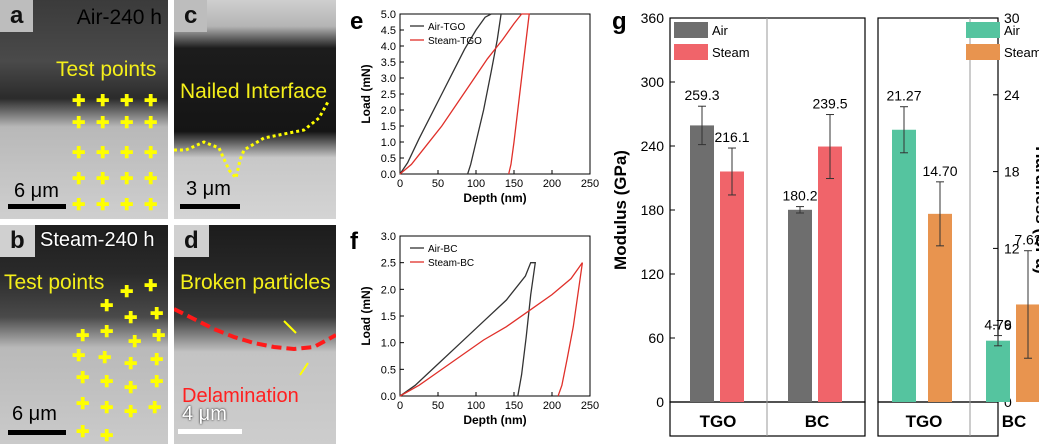 The height and width of the screenshot is (444, 1039). Describe the element at coordinates (653, 210) in the screenshot. I see `y-tick-label: 180` at that location.